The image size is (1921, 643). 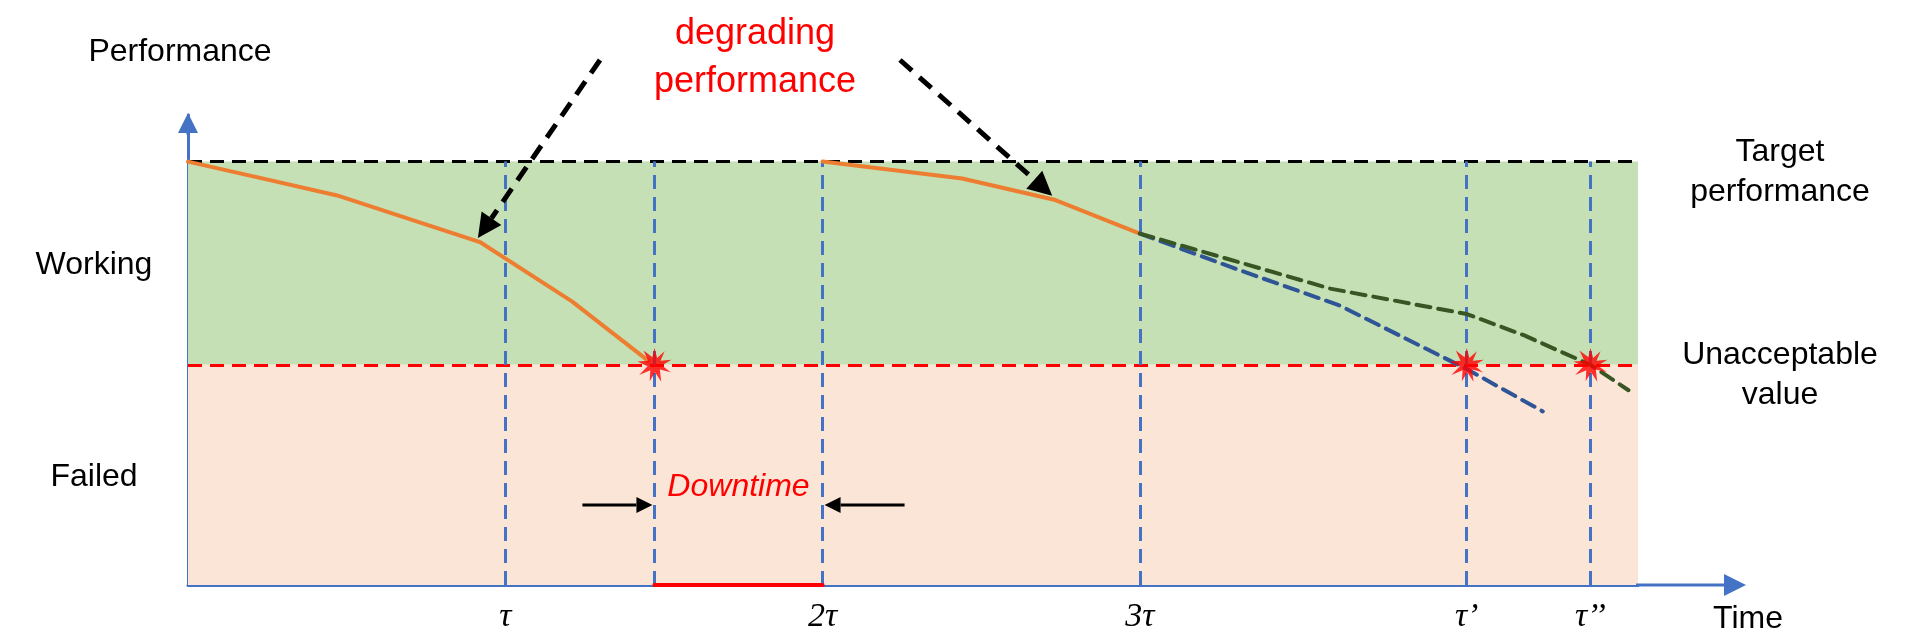 I want to click on y-axis-title: Performance, so click(x=180, y=50).